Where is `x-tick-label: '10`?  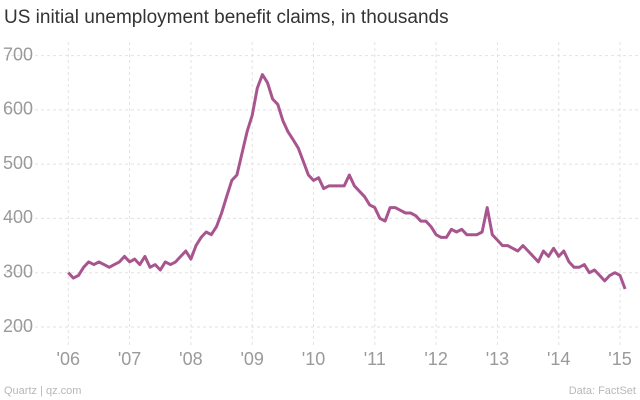 x-tick-label: '10 is located at coordinates (313, 359).